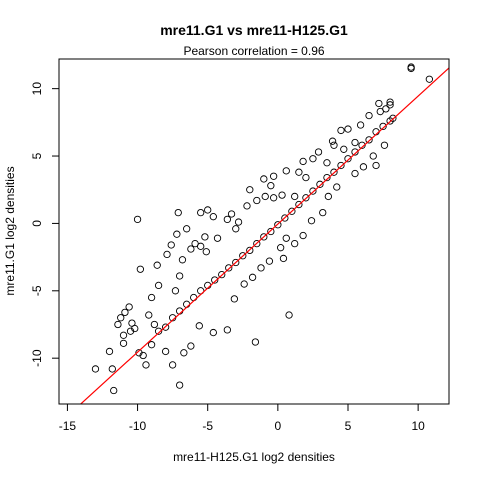  What do you see at coordinates (253, 51) in the screenshot?
I see `chart-subtitle: Pearson correlation = 0.96` at bounding box center [253, 51].